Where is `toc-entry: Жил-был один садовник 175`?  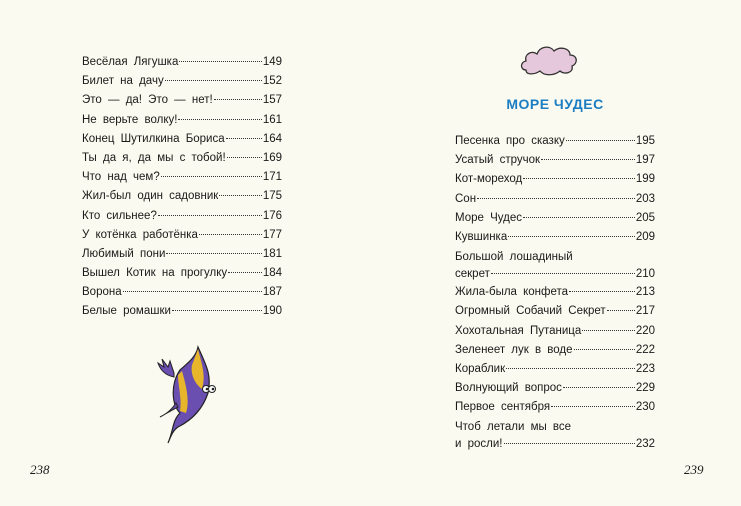 toc-entry: Жил-был один садовник 175 is located at coordinates (182, 196).